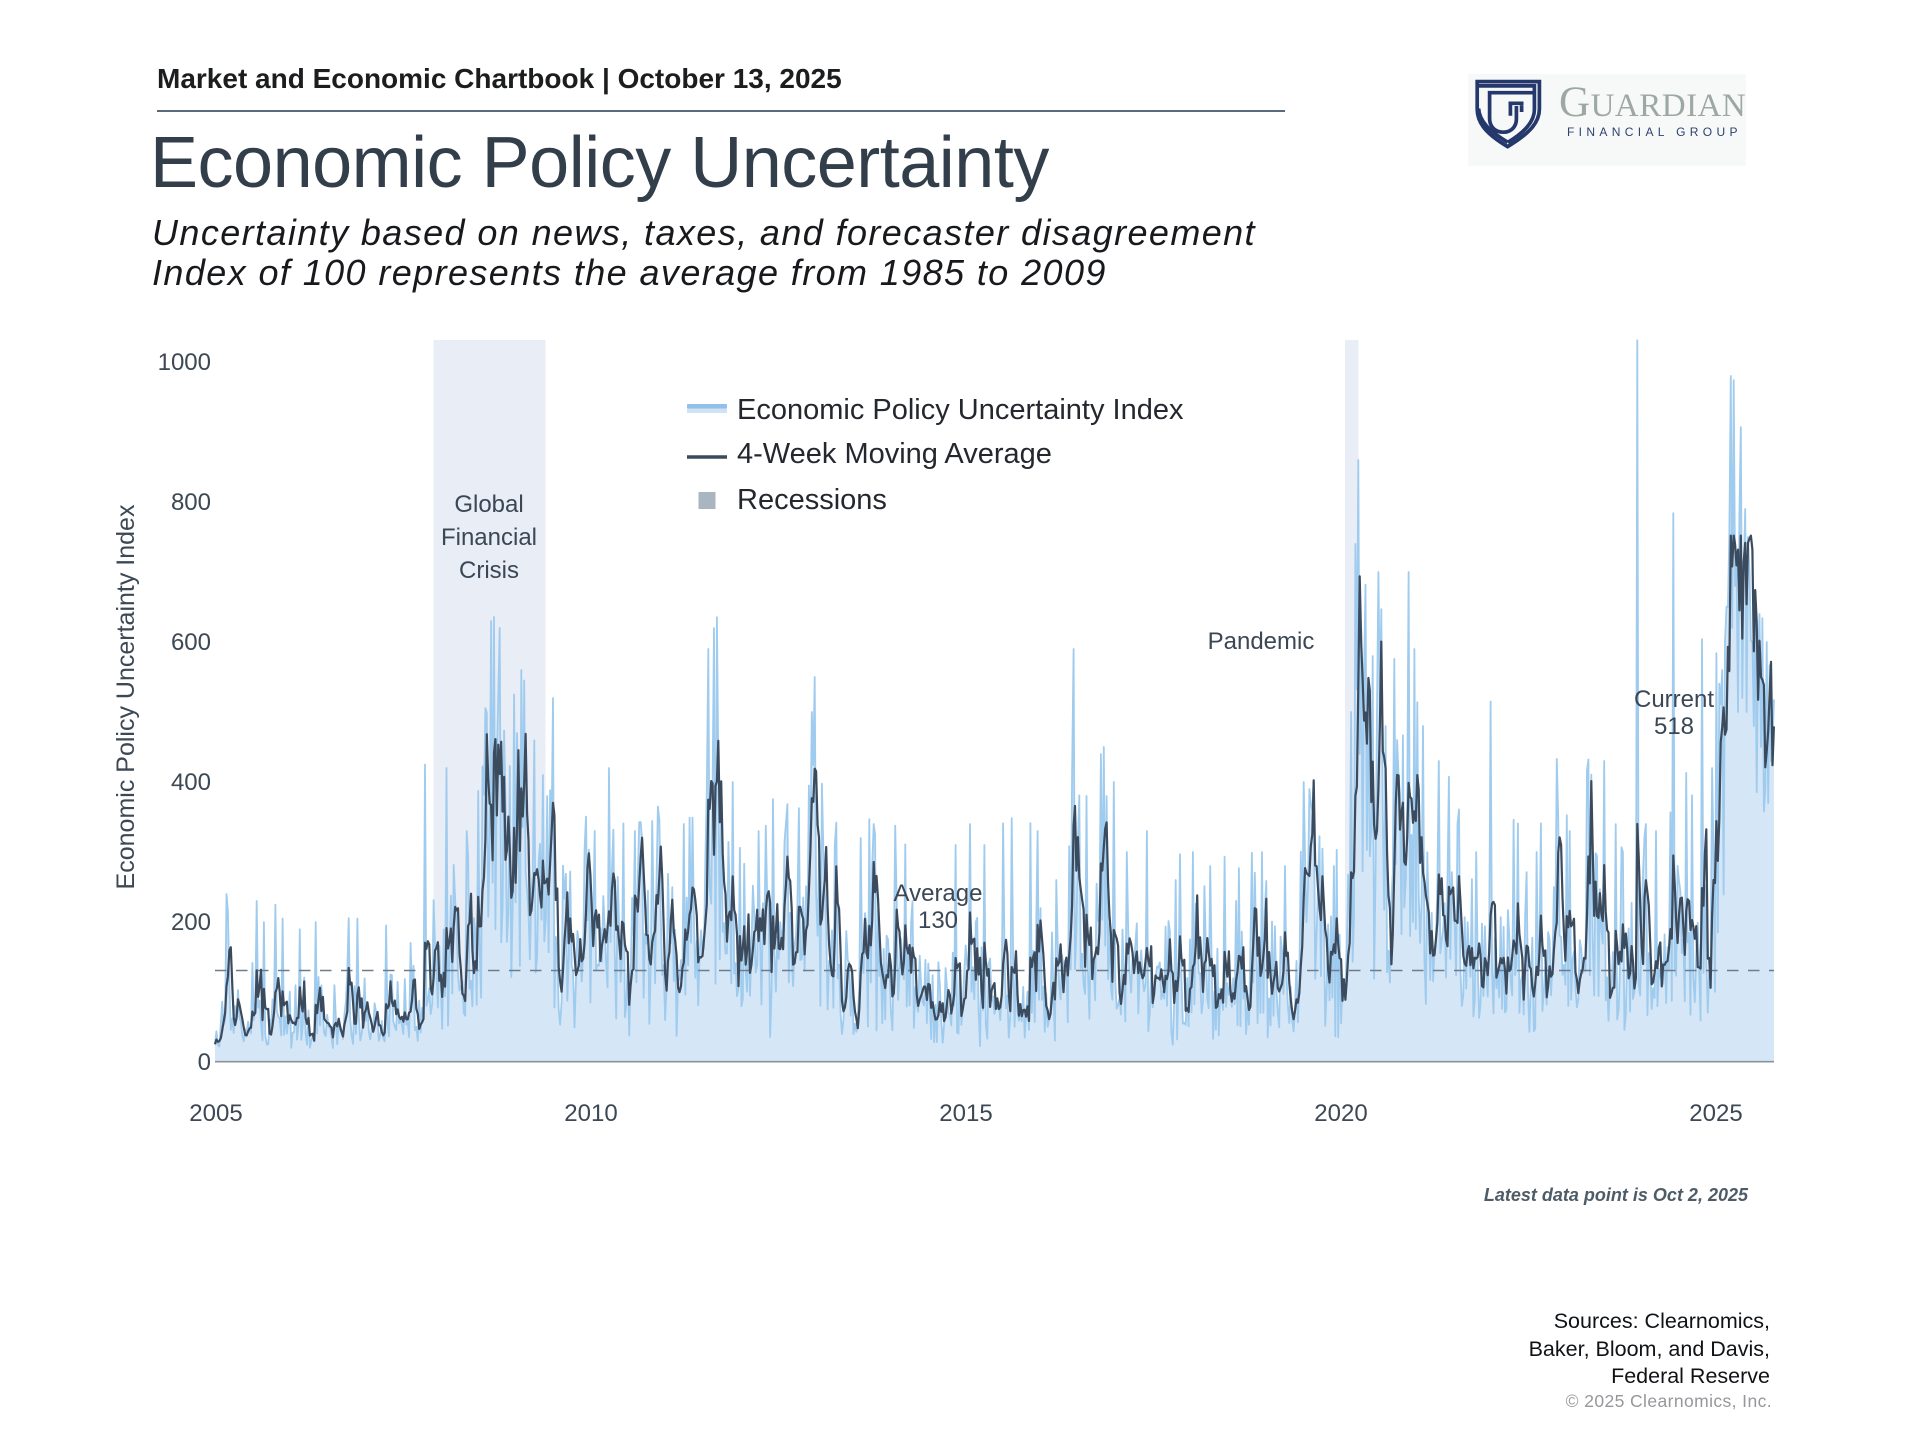  I want to click on svg-text: 800, so click(191, 502).